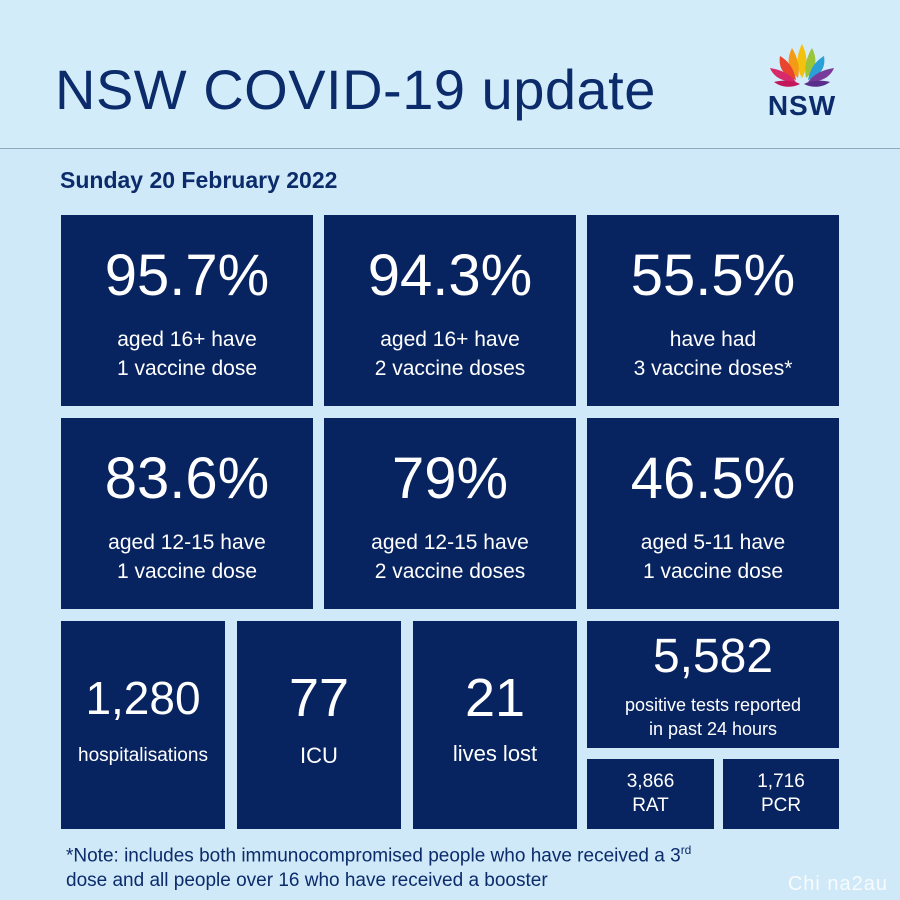  I want to click on stat-label: 1,716 PCR, so click(781, 794).